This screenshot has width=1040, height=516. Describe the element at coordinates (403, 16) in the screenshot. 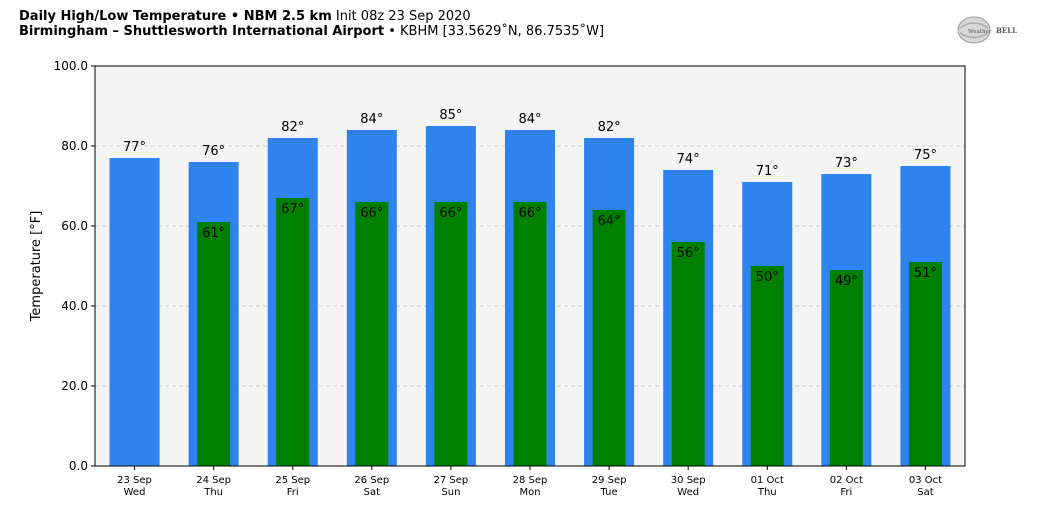

I see `init-time: Init 08z 23 Sep 2020` at that location.